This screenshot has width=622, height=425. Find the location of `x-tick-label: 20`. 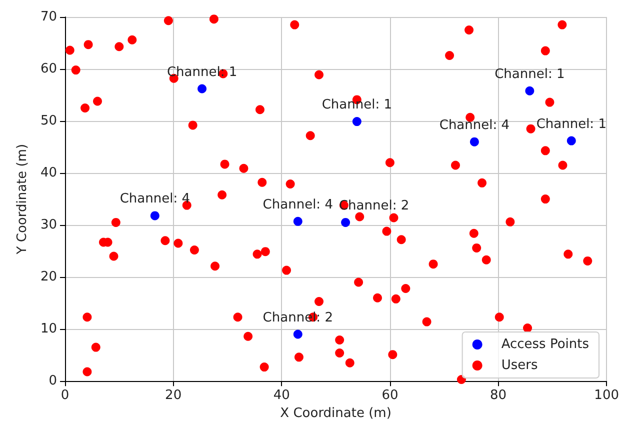

x-tick-label: 20 is located at coordinates (173, 396).